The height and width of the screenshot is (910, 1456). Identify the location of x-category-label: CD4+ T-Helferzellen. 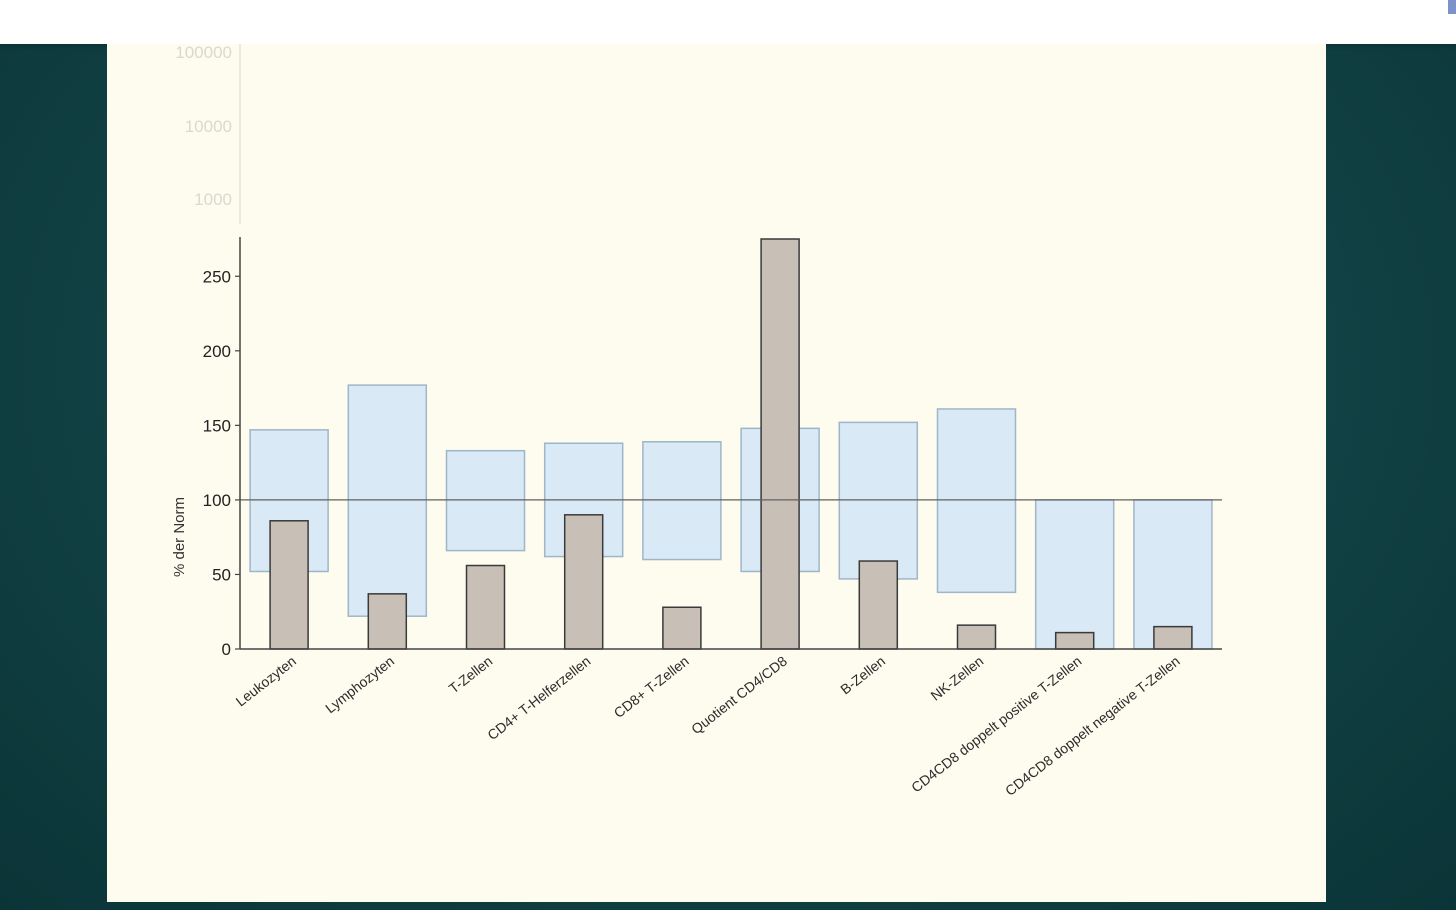
(538, 698).